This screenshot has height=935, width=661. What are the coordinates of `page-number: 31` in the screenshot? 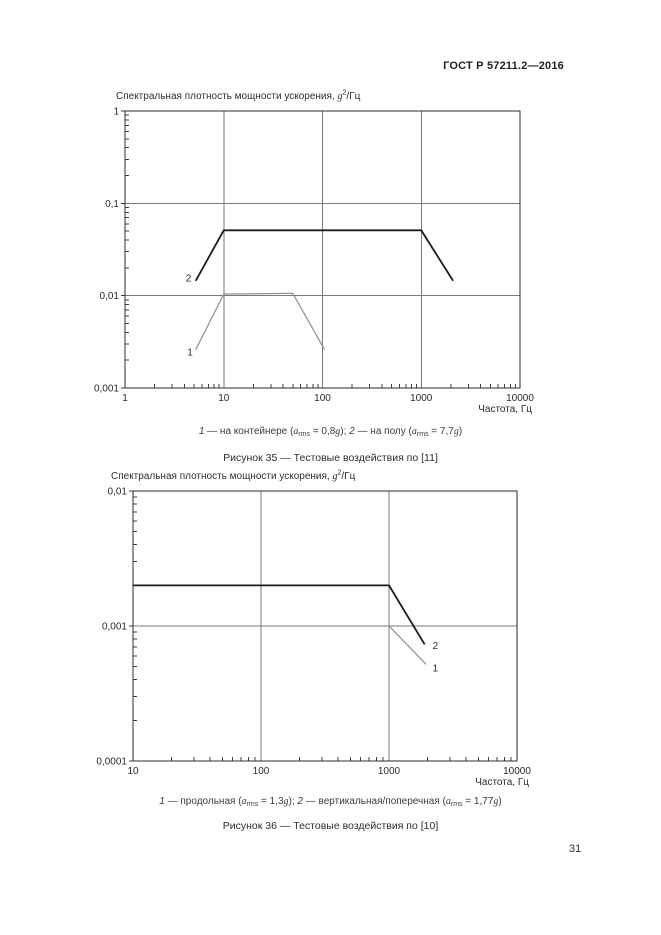 It's located at (575, 849).